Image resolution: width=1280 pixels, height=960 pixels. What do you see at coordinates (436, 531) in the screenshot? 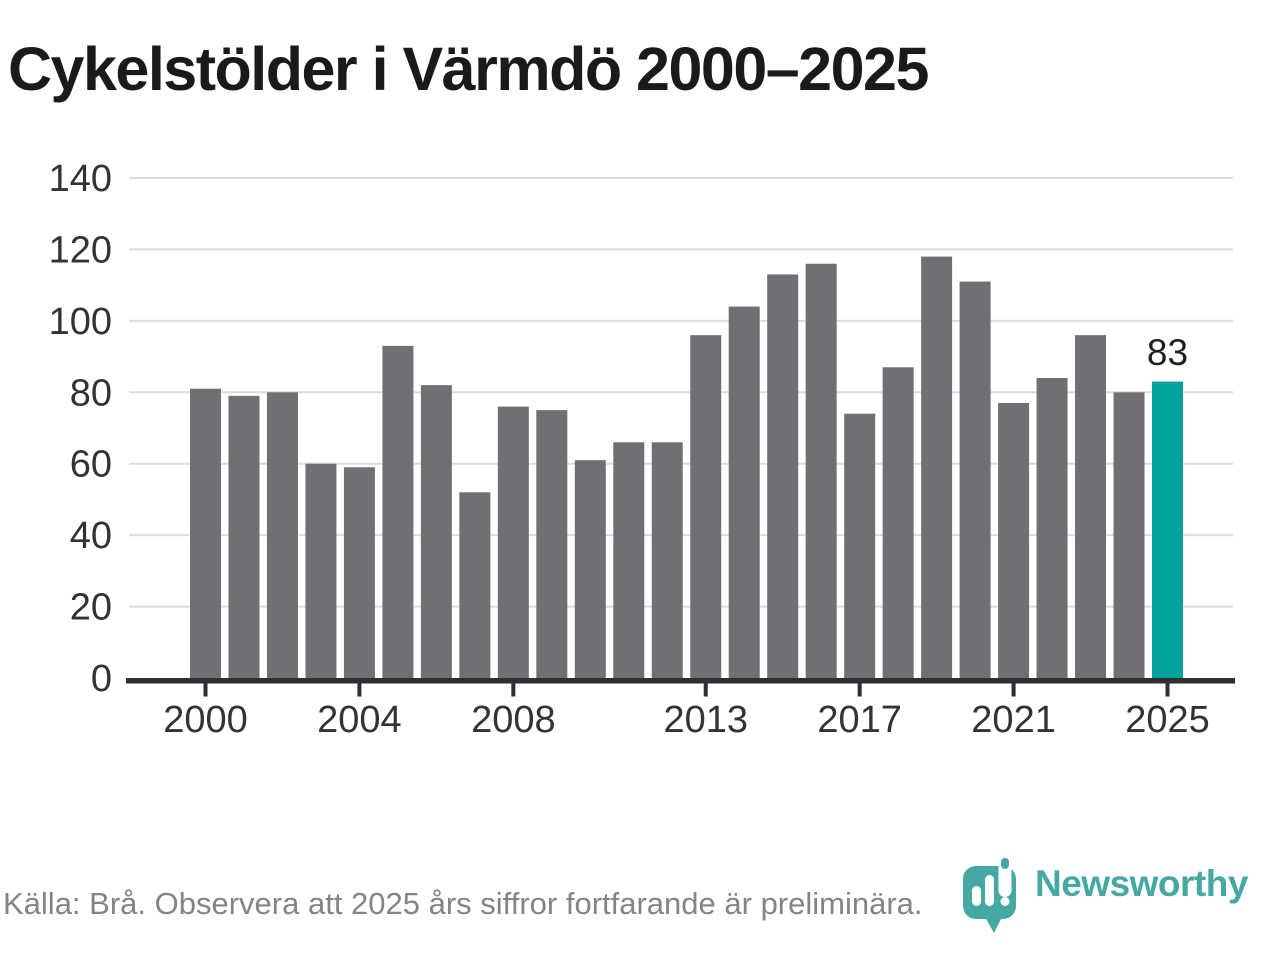
I see `bar-2006` at bounding box center [436, 531].